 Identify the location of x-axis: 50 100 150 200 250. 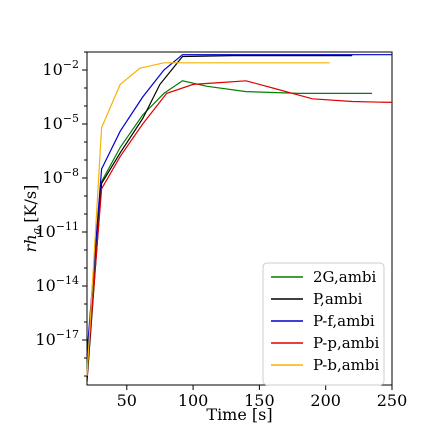
(262, 397).